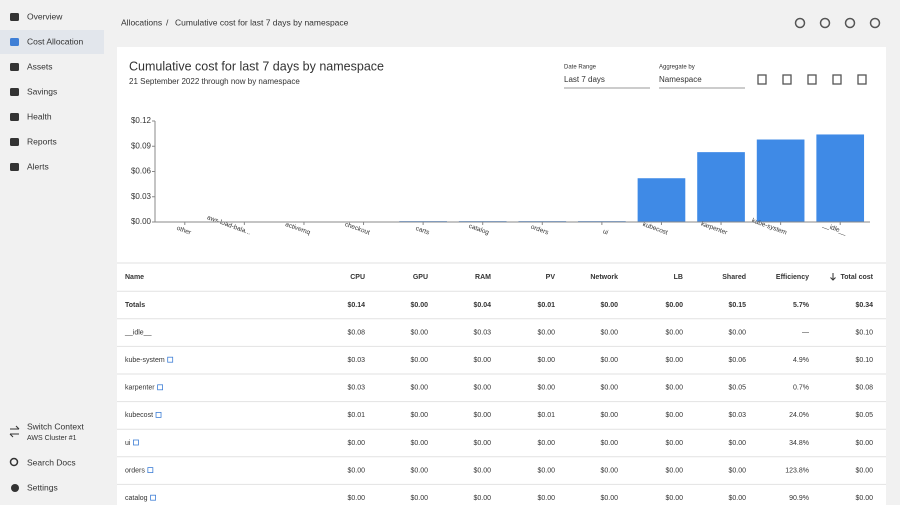  What do you see at coordinates (42, 141) in the screenshot?
I see `nav-item: Reports` at bounding box center [42, 141].